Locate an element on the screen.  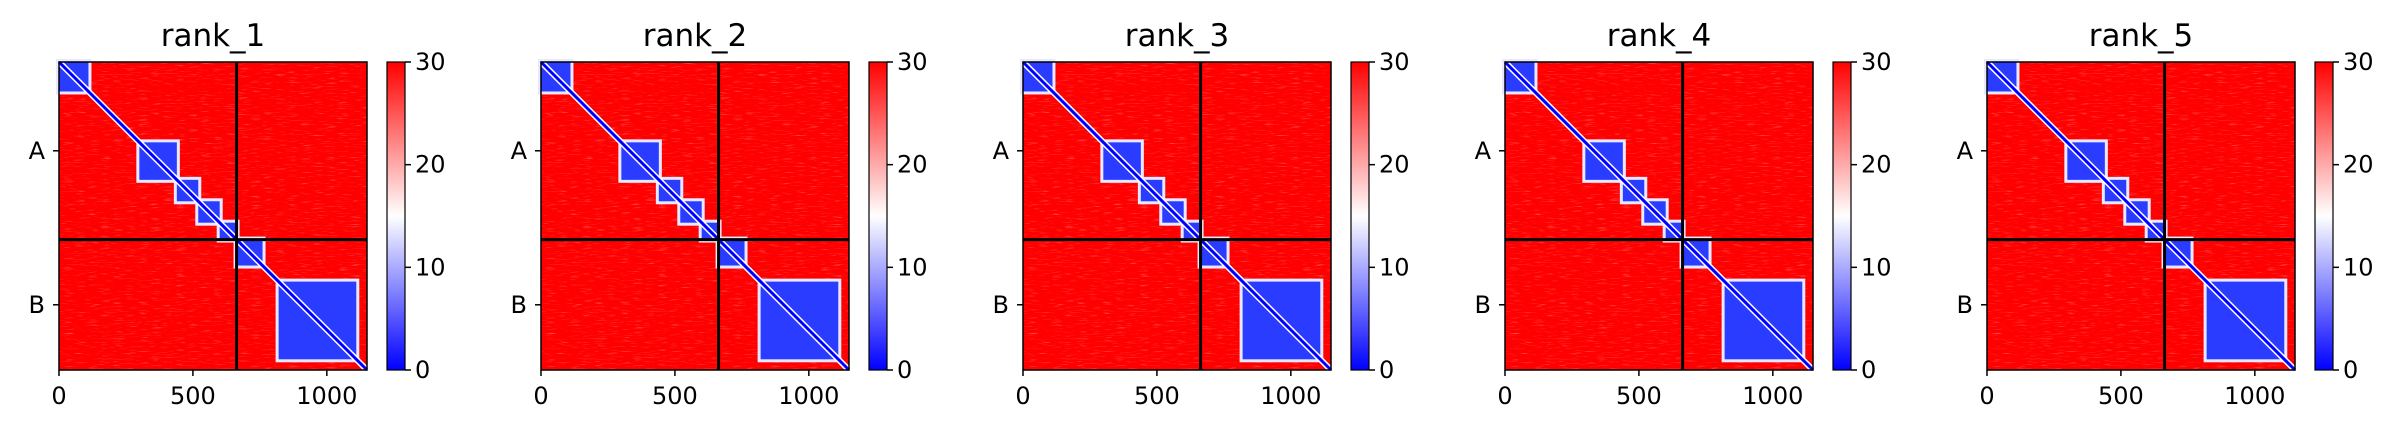
panel-title: rank_4 is located at coordinates (1659, 36).